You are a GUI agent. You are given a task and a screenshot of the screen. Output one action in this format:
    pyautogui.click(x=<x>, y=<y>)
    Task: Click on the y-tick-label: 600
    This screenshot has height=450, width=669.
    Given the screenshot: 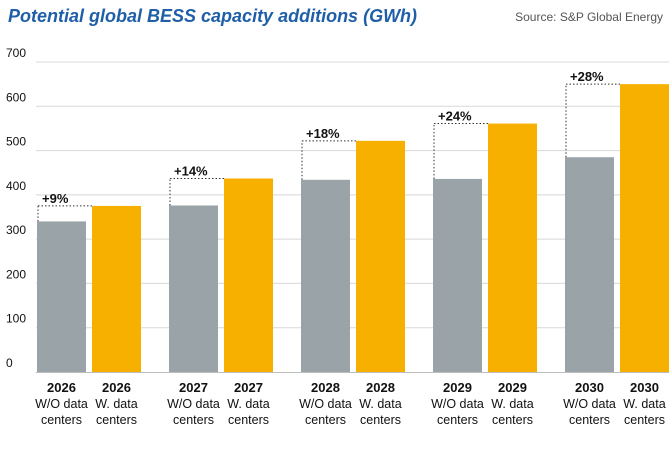 What is the action you would take?
    pyautogui.click(x=16, y=97)
    